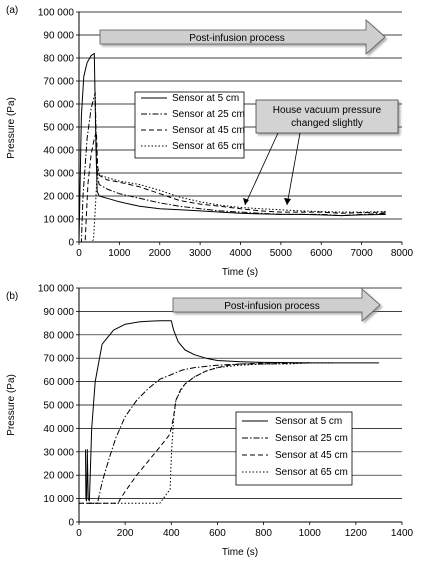 The image size is (444, 562). Describe the element at coordinates (12, 10) in the screenshot. I see `panel-a-label: (a)` at that location.